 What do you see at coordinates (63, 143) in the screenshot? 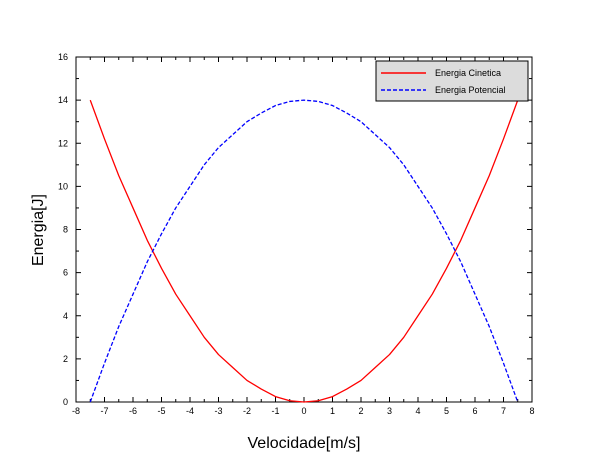
I see `y-tick-label: 12` at bounding box center [63, 143].